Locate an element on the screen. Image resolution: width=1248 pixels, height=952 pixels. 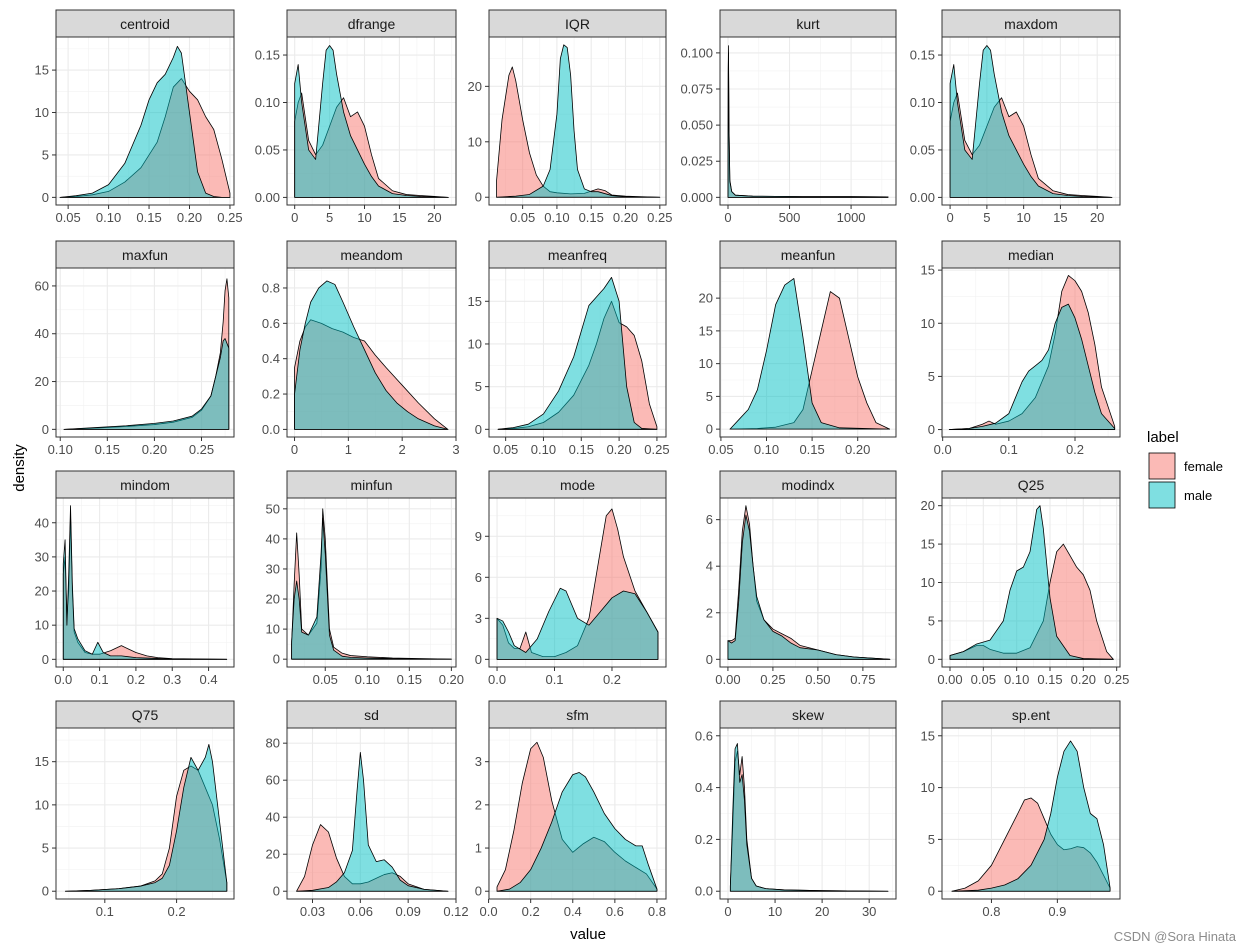
legend-key-male is located at coordinates (1162, 495).